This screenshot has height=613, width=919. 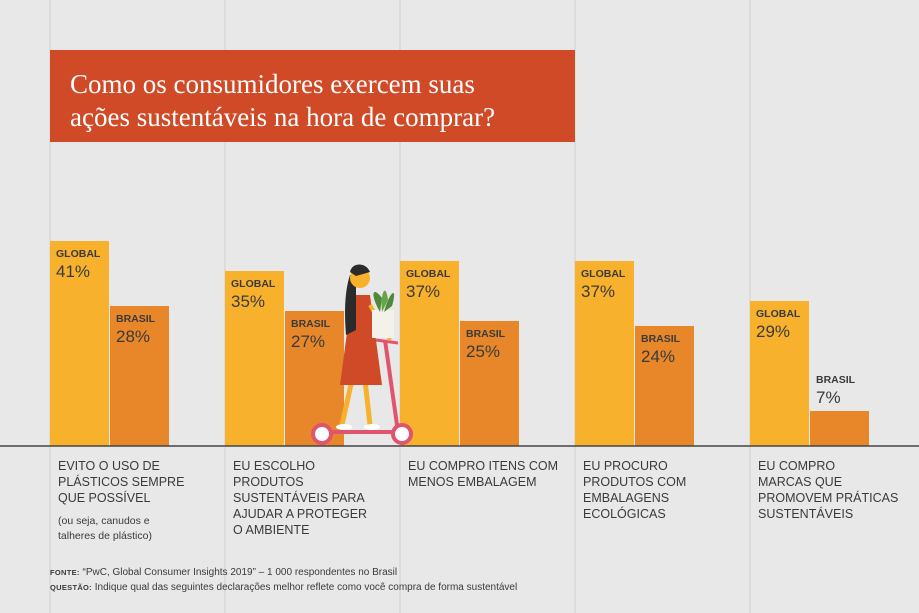 I want to click on source-label: FONTE:, so click(x=65, y=572).